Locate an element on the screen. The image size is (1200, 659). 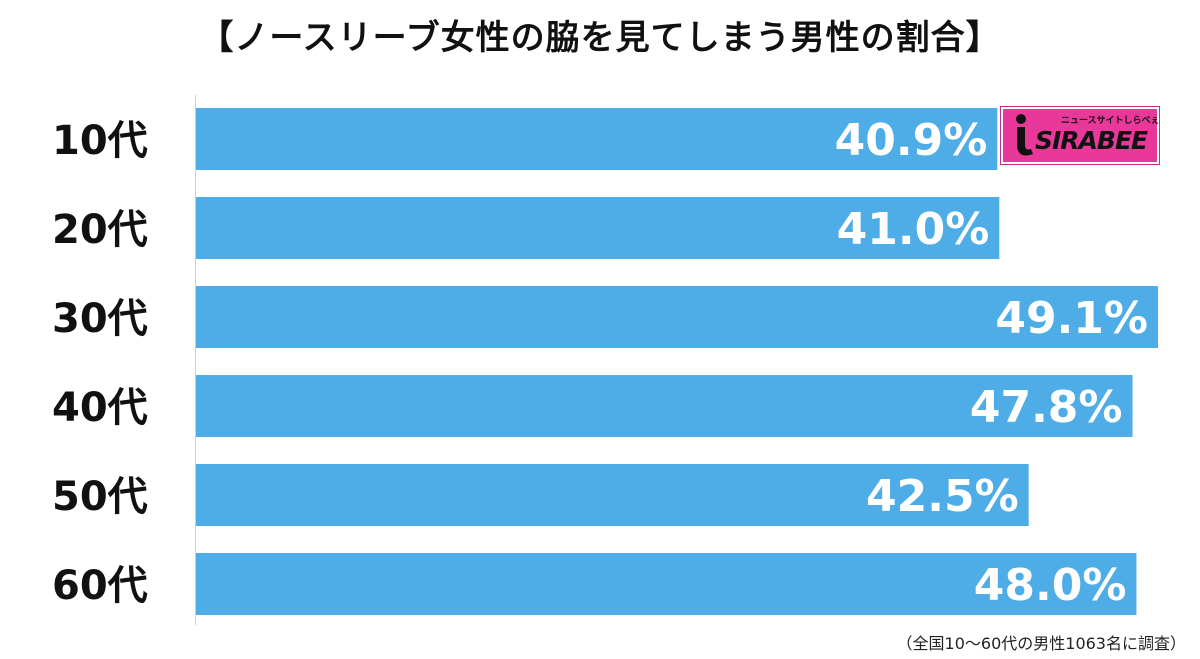
logo-i-icon is located at coordinates (1024, 135).